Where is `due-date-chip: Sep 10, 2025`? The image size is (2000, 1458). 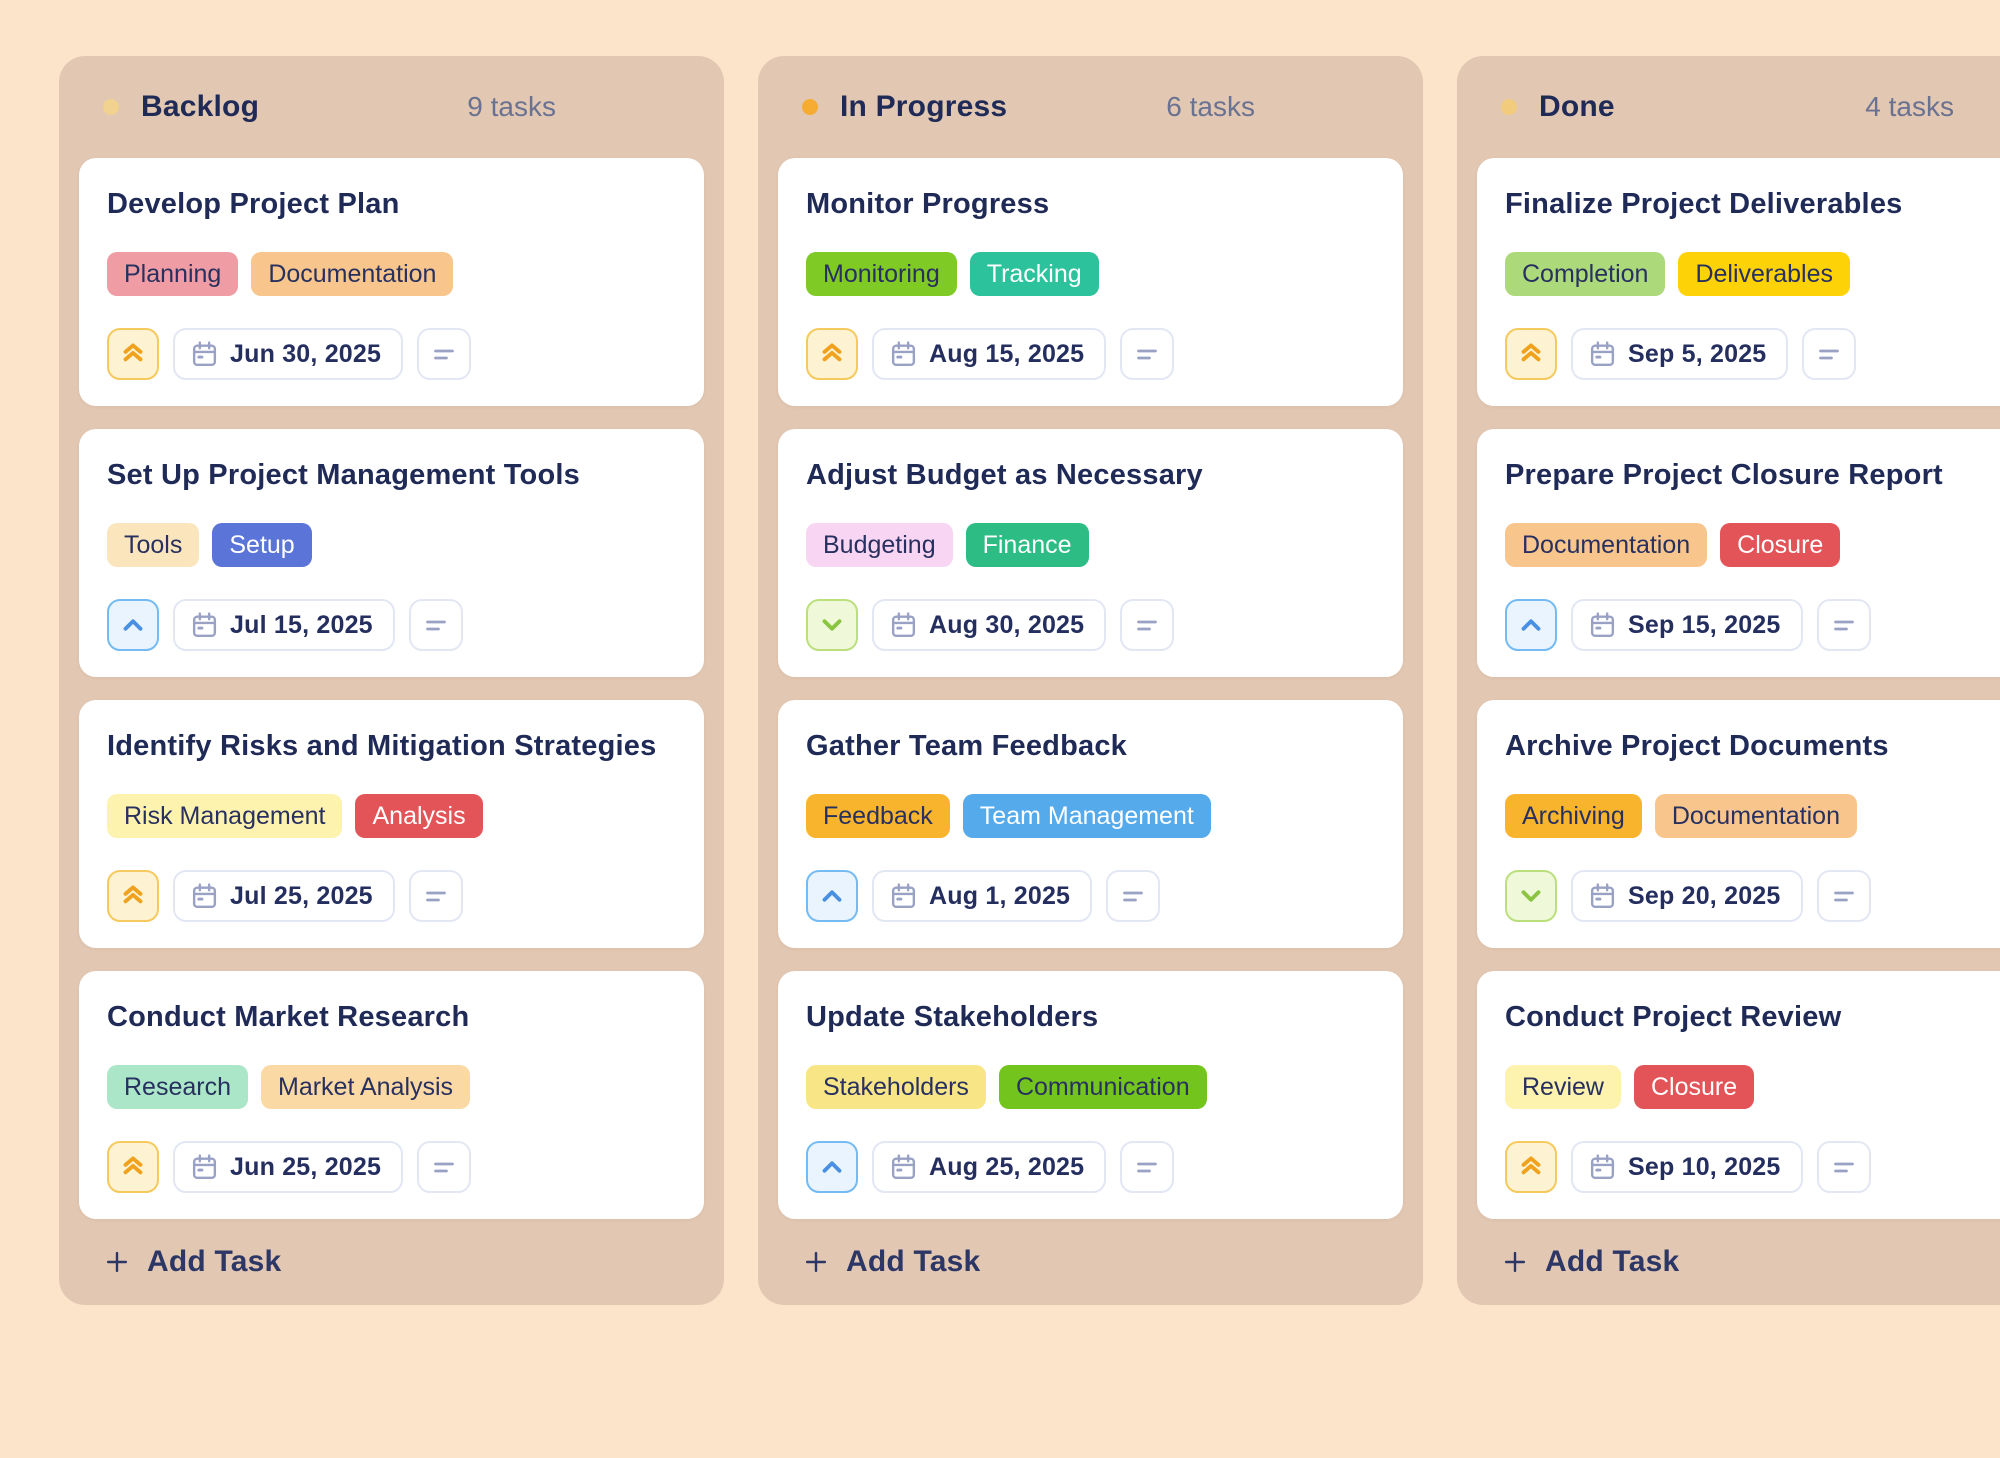
due-date-chip: Sep 10, 2025 is located at coordinates (1687, 1167).